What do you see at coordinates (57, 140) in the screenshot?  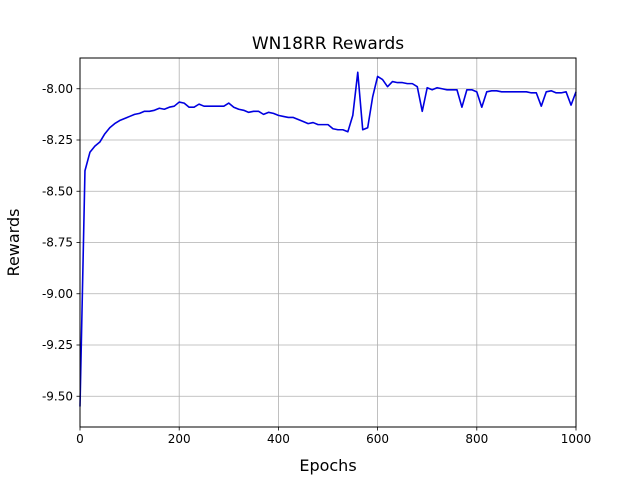 I see `y-tick-label: -8.25` at bounding box center [57, 140].